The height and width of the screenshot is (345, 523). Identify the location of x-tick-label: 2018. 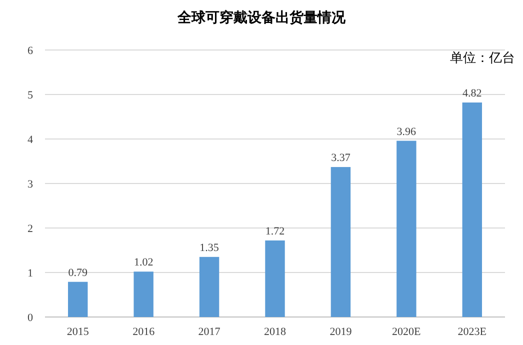
(275, 332).